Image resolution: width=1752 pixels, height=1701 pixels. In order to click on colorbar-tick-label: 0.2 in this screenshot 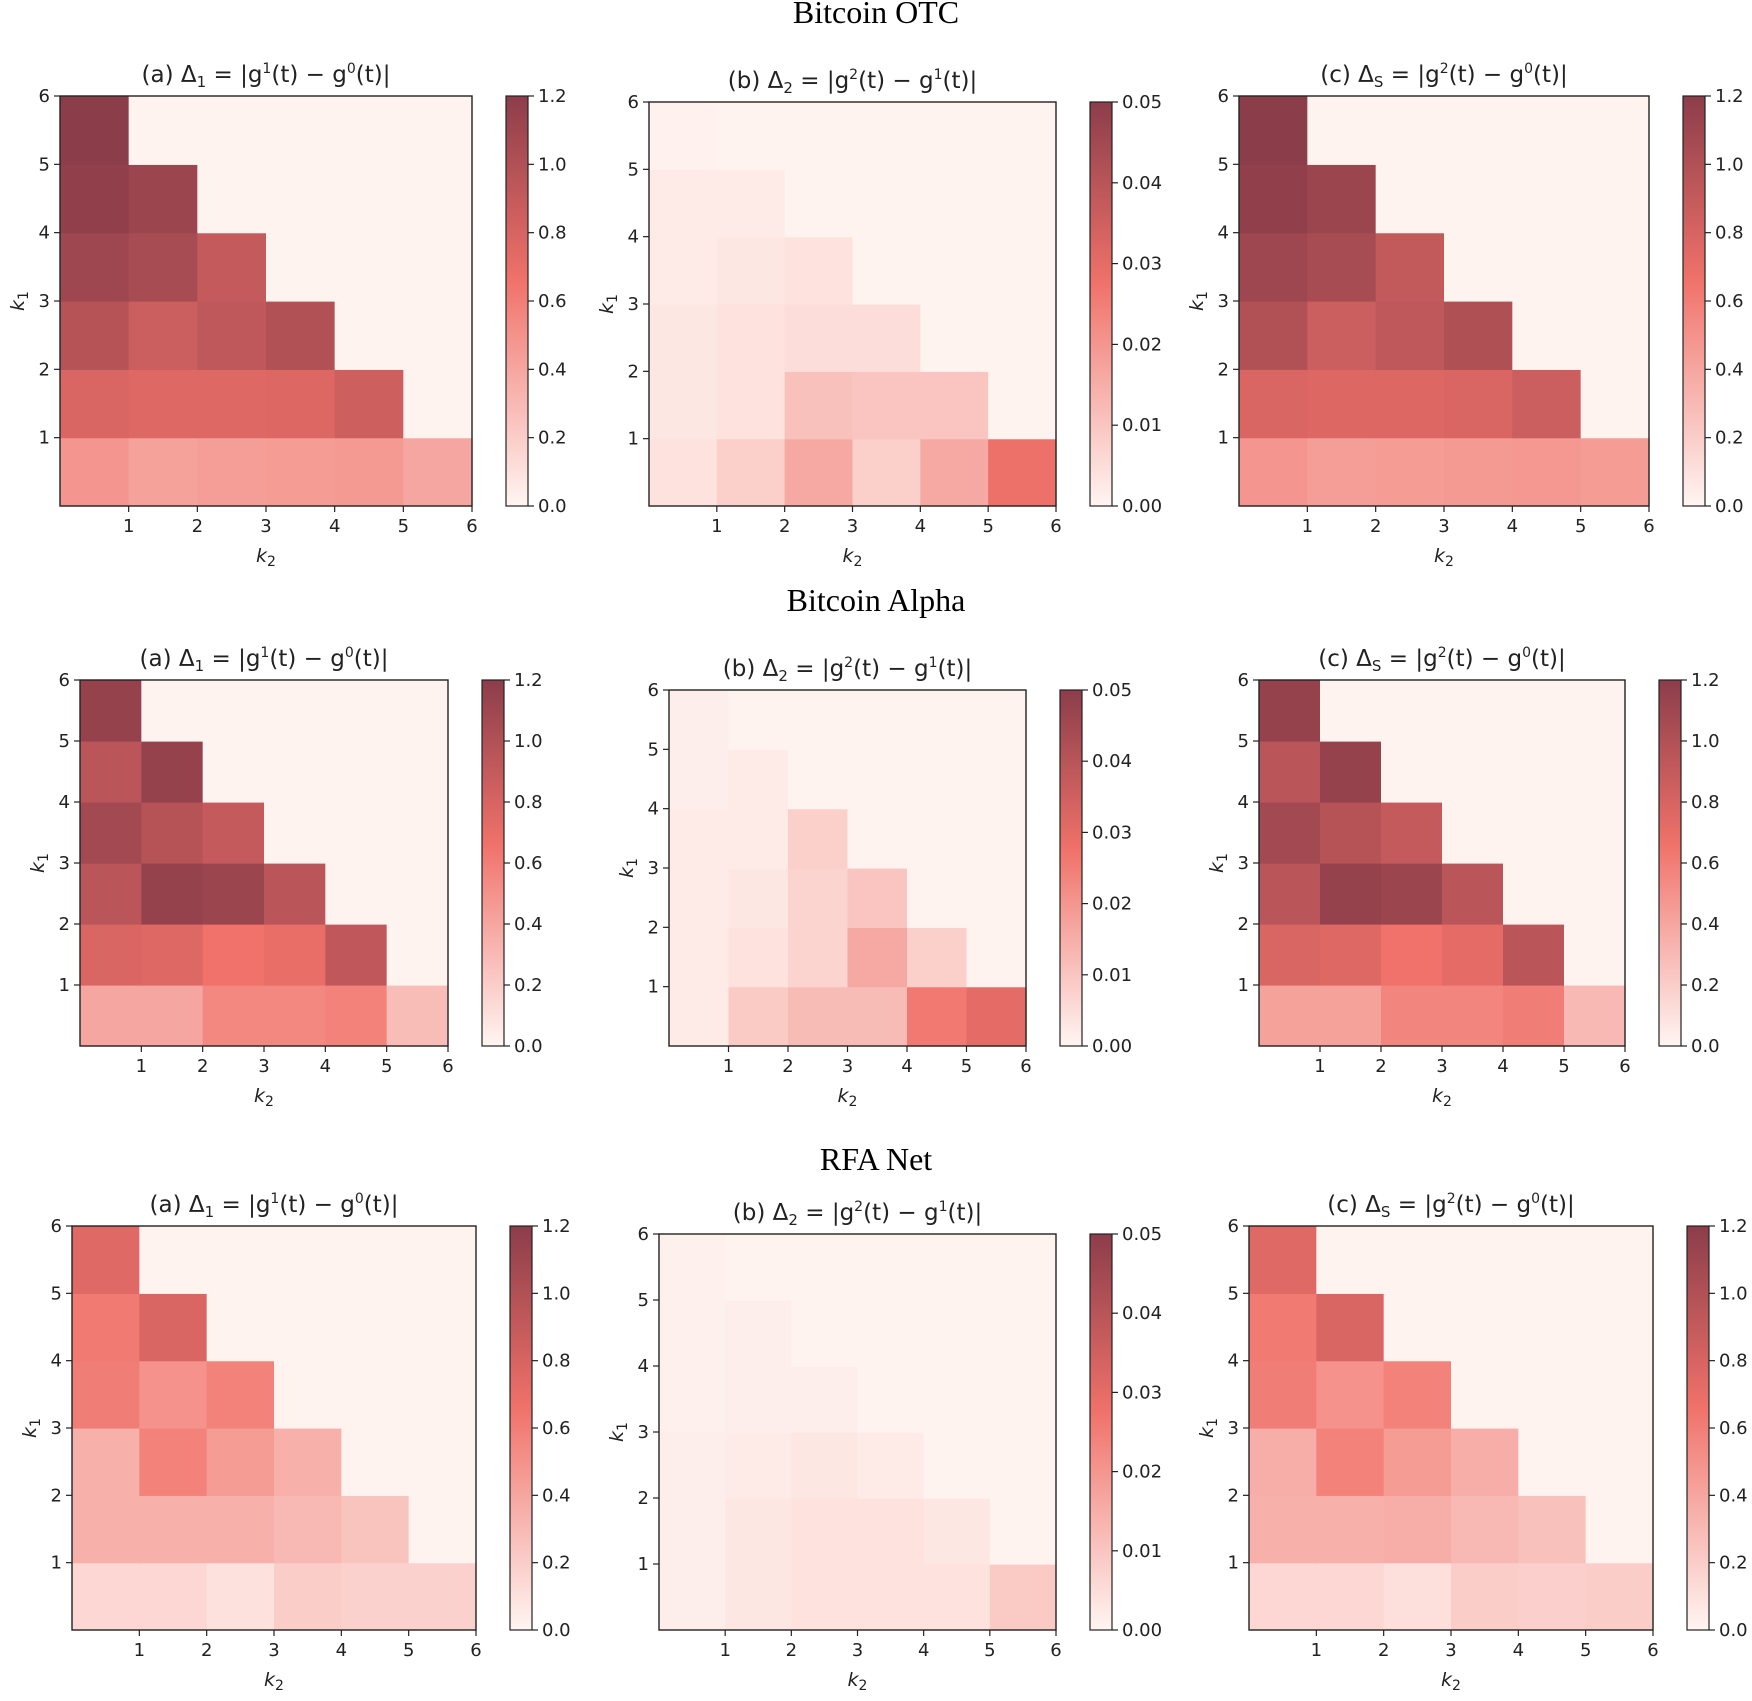, I will do `click(1729, 438)`.